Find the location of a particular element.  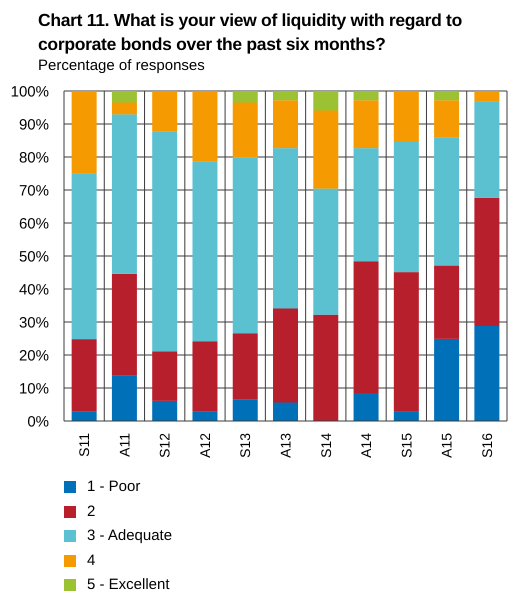

chart-subtitle: Percentage of responses is located at coordinates (122, 66).